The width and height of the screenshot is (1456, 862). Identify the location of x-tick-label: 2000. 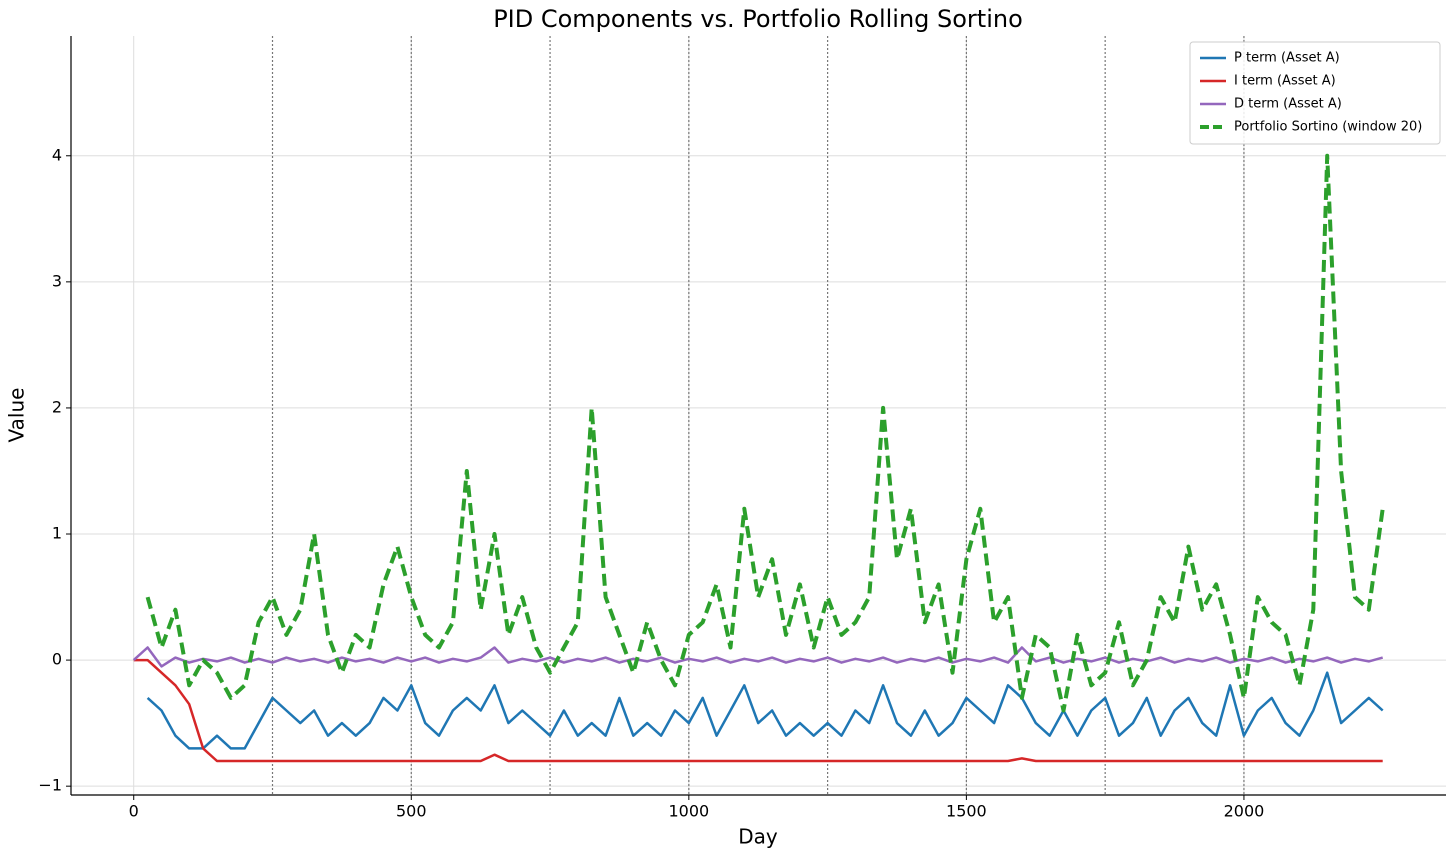
(1244, 811).